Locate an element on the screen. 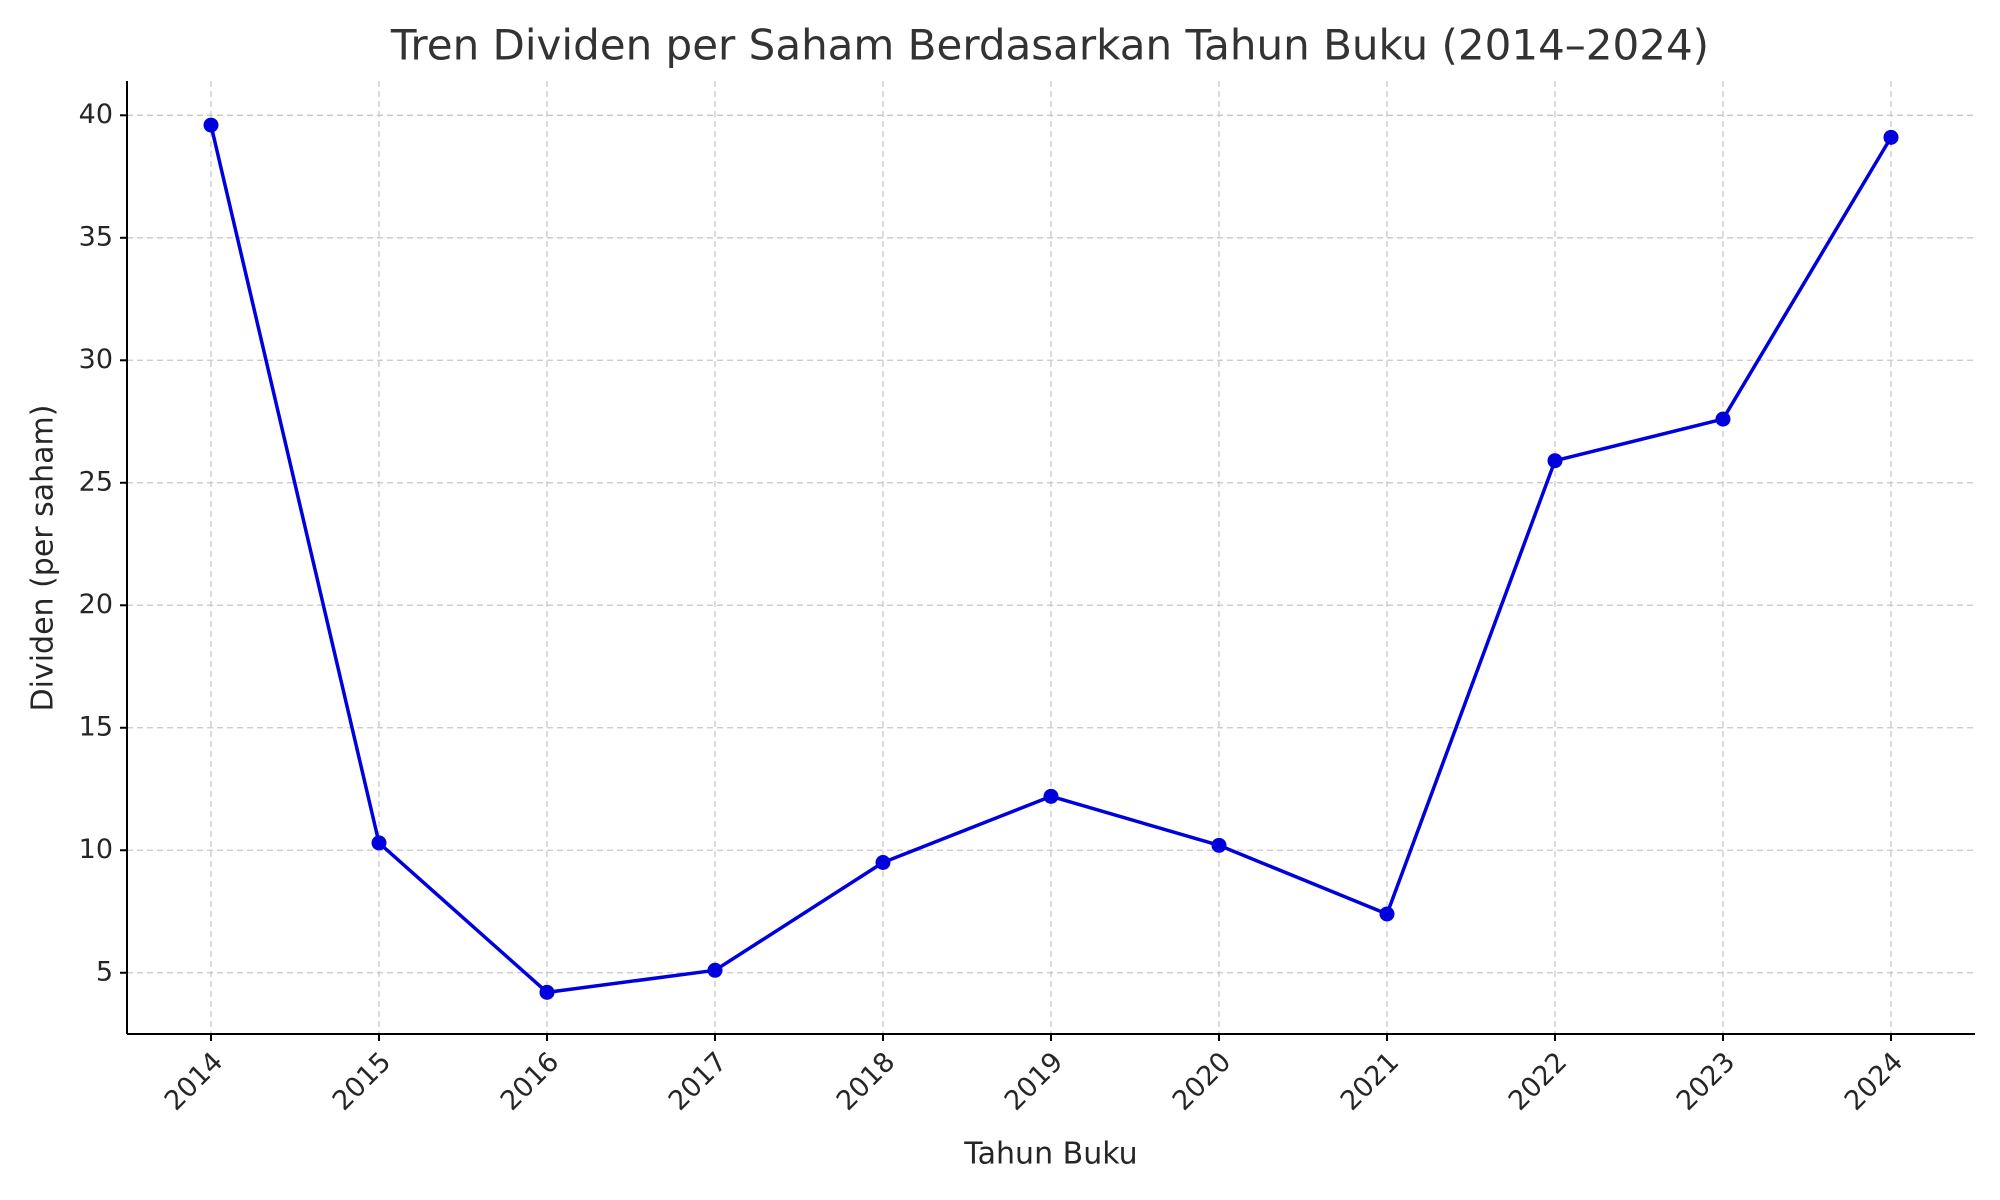 This screenshot has height=1200, width=2000. y-tick-label: 40 is located at coordinates (96, 114).